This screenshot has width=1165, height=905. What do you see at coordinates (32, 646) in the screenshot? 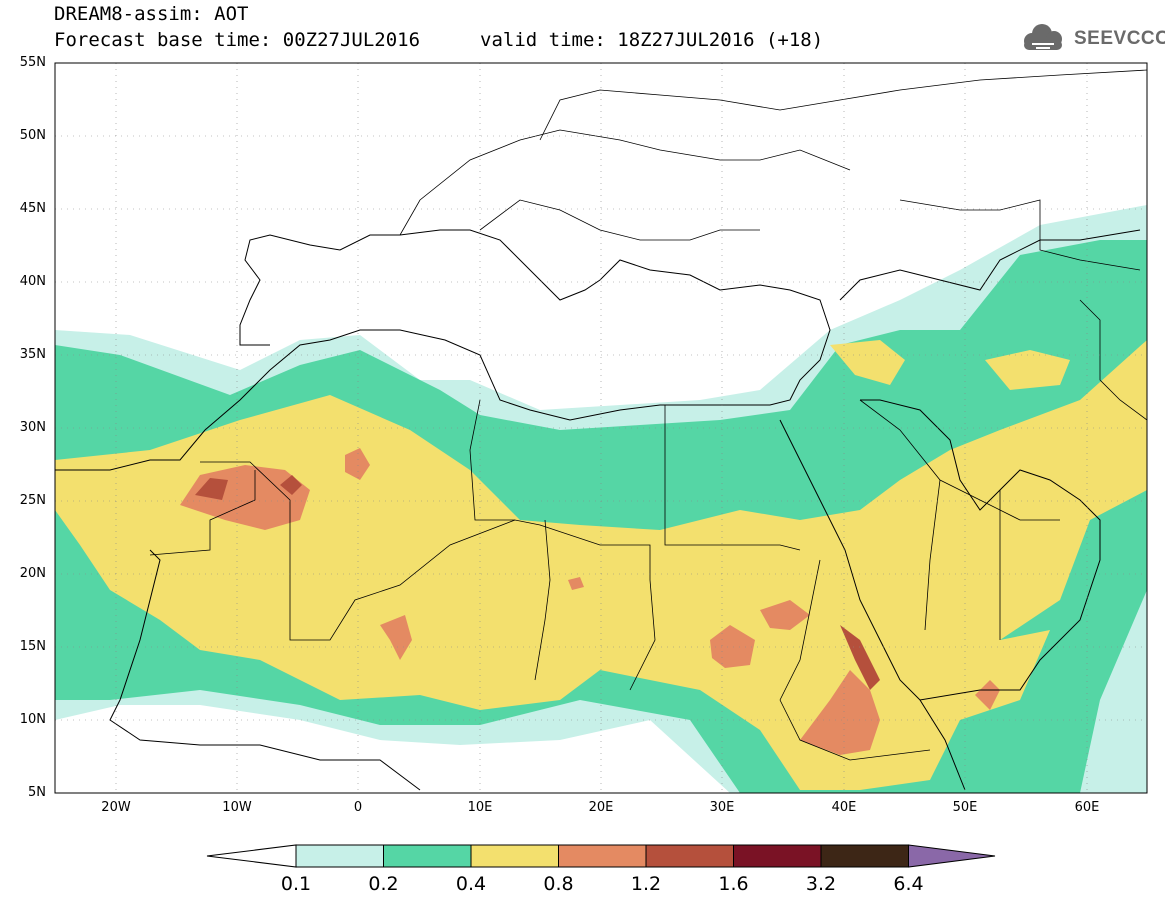
I see `lat-label: 15N` at bounding box center [32, 646].